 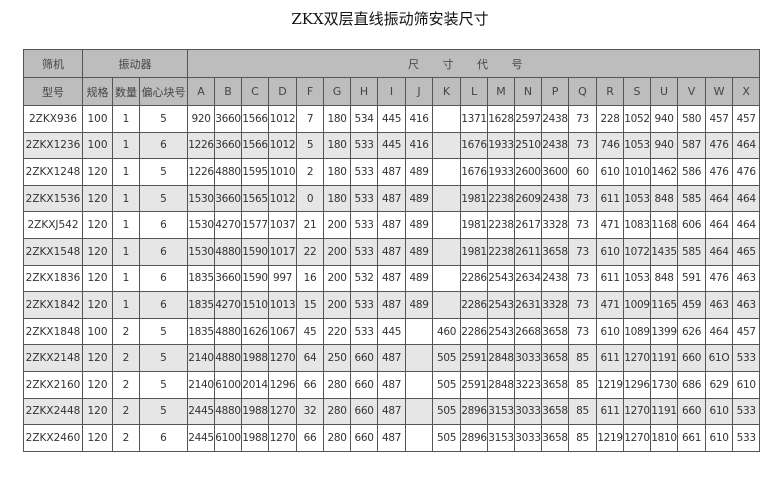 What do you see at coordinates (664, 384) in the screenshot?
I see `table-cell: 1730` at bounding box center [664, 384].